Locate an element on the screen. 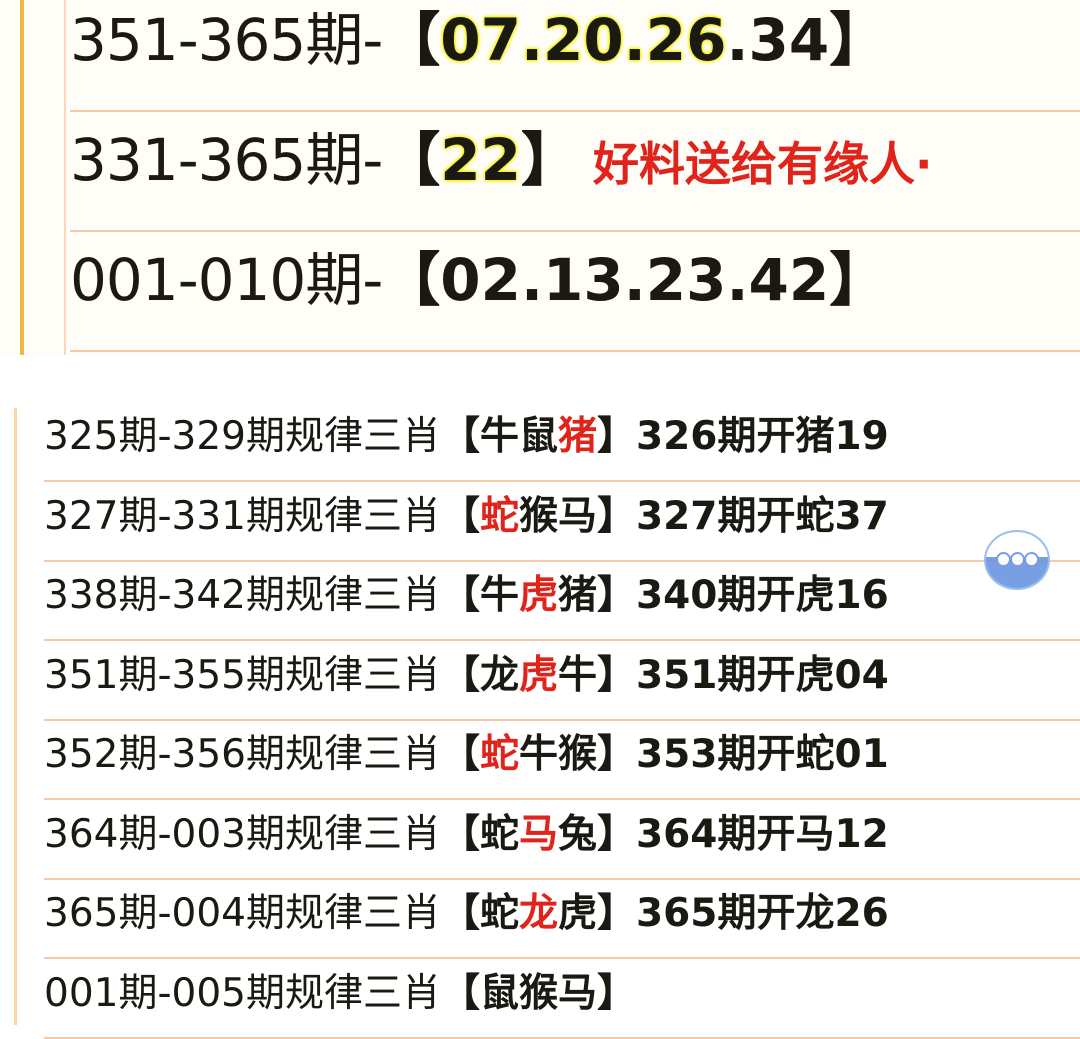 The height and width of the screenshot is (1039, 1080). list-item: 365期-004期规律三肖【蛇龙虎】365期开龙26 is located at coordinates (562, 919).